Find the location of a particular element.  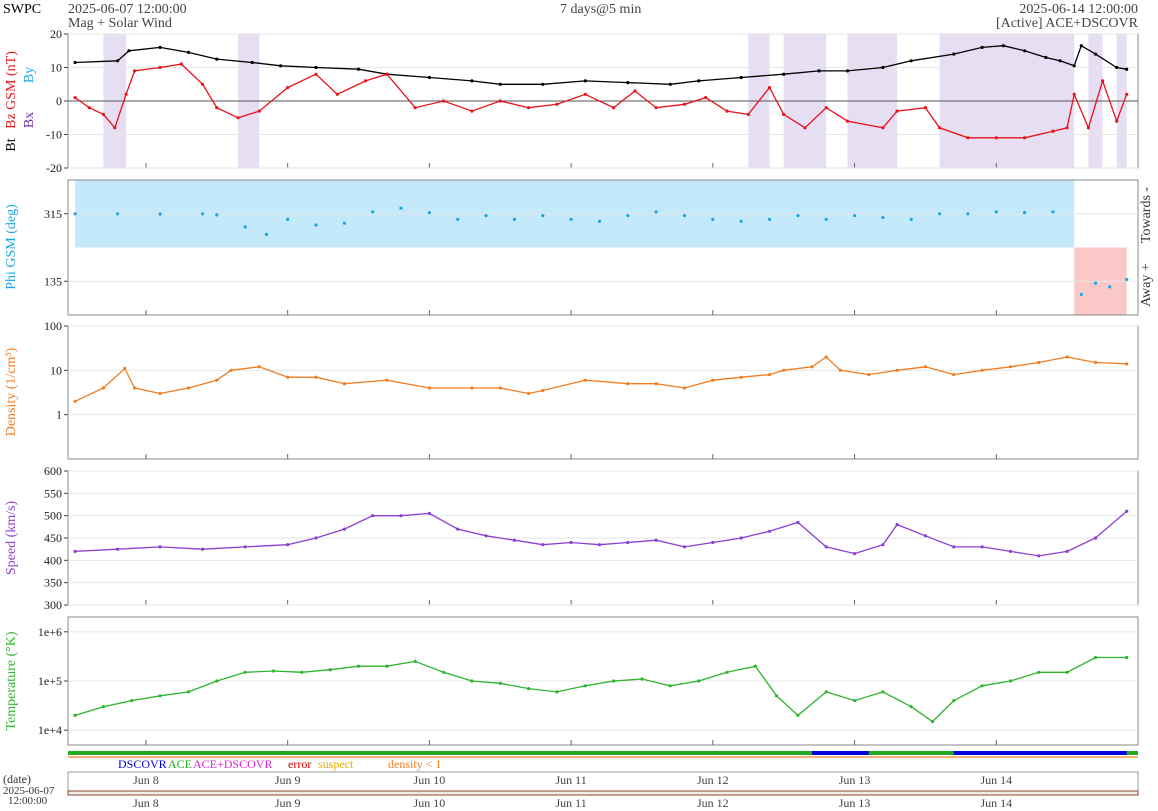

legend-ace-dscovr: ACE+DSCOVR is located at coordinates (232, 764).